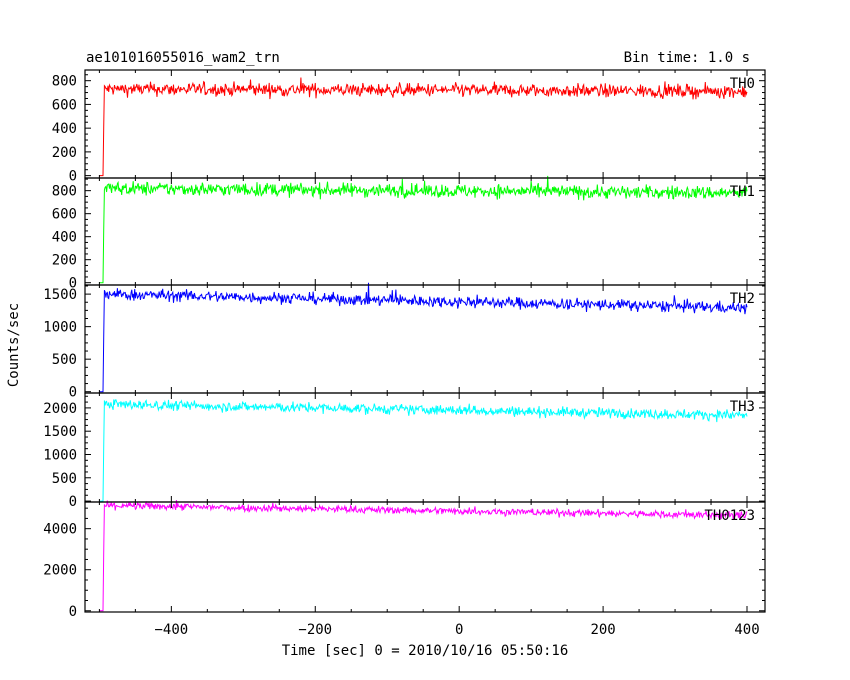 This screenshot has height=680, width=850. I want to click on panel-th3: 0 500 1000 1500 2000 TH3, so click(404, 451).